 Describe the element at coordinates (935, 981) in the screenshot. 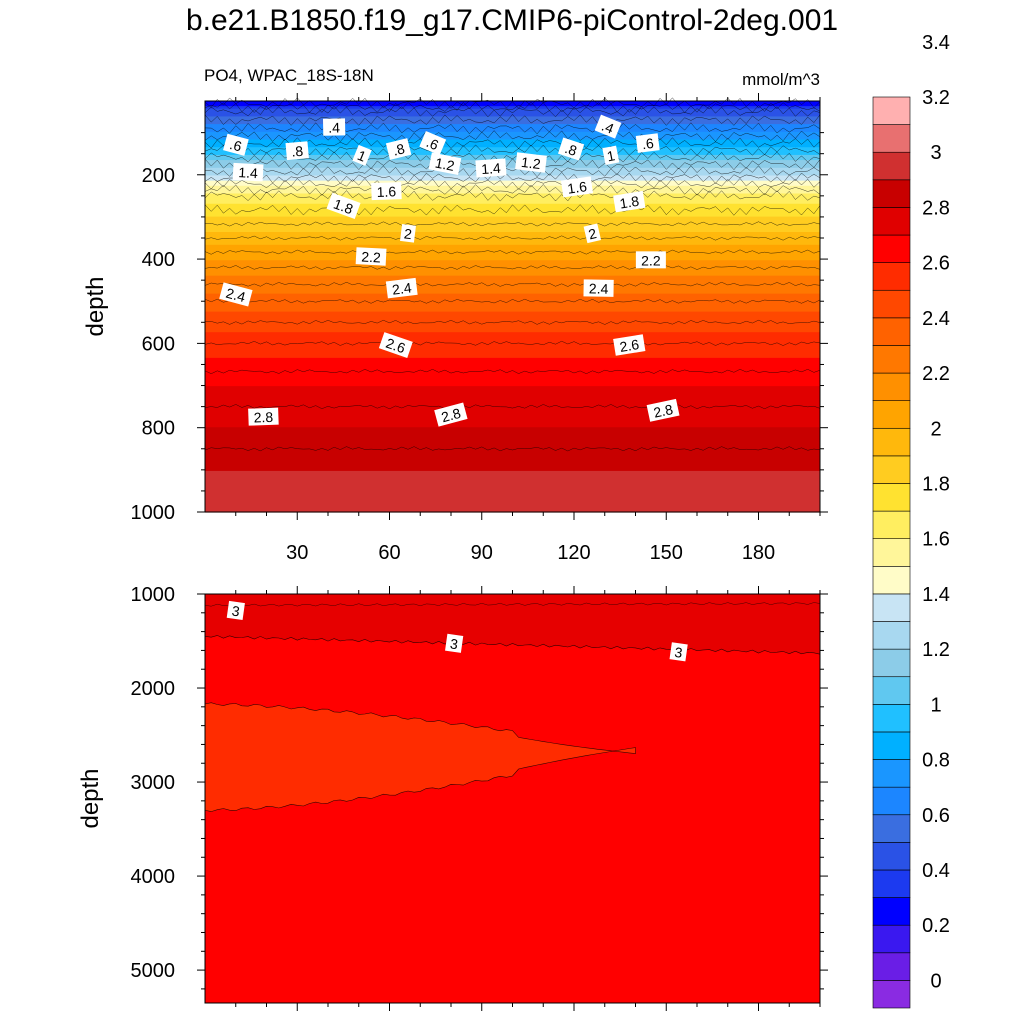

I see `colorbar-label: 0` at that location.